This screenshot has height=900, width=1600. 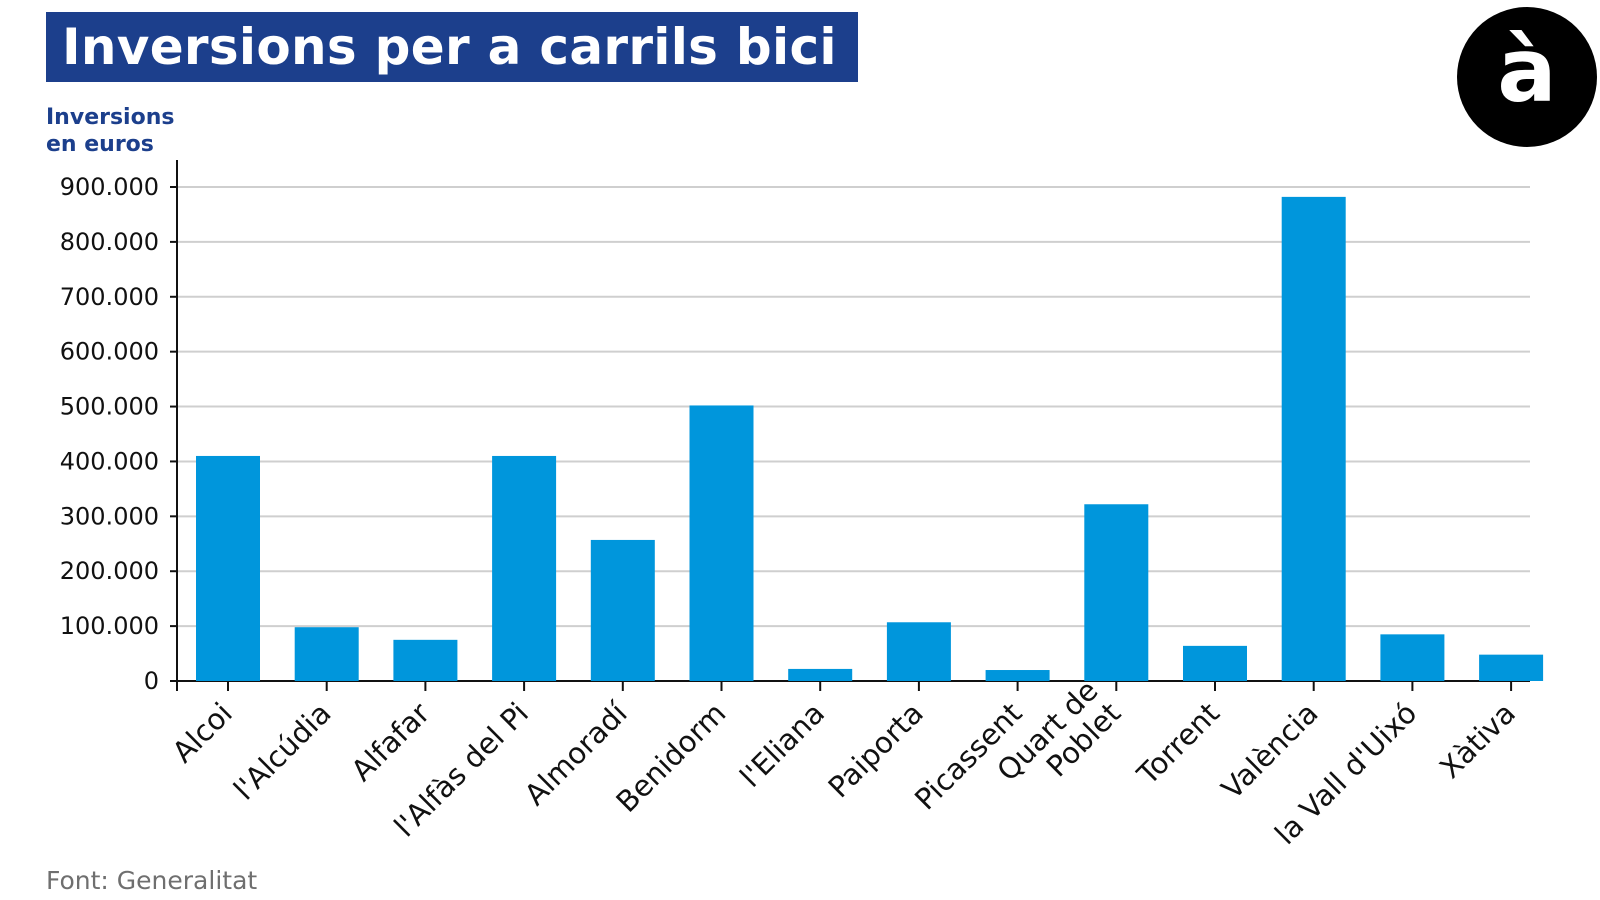 I want to click on x-tick-label: l'Eliana, so click(x=782, y=745).